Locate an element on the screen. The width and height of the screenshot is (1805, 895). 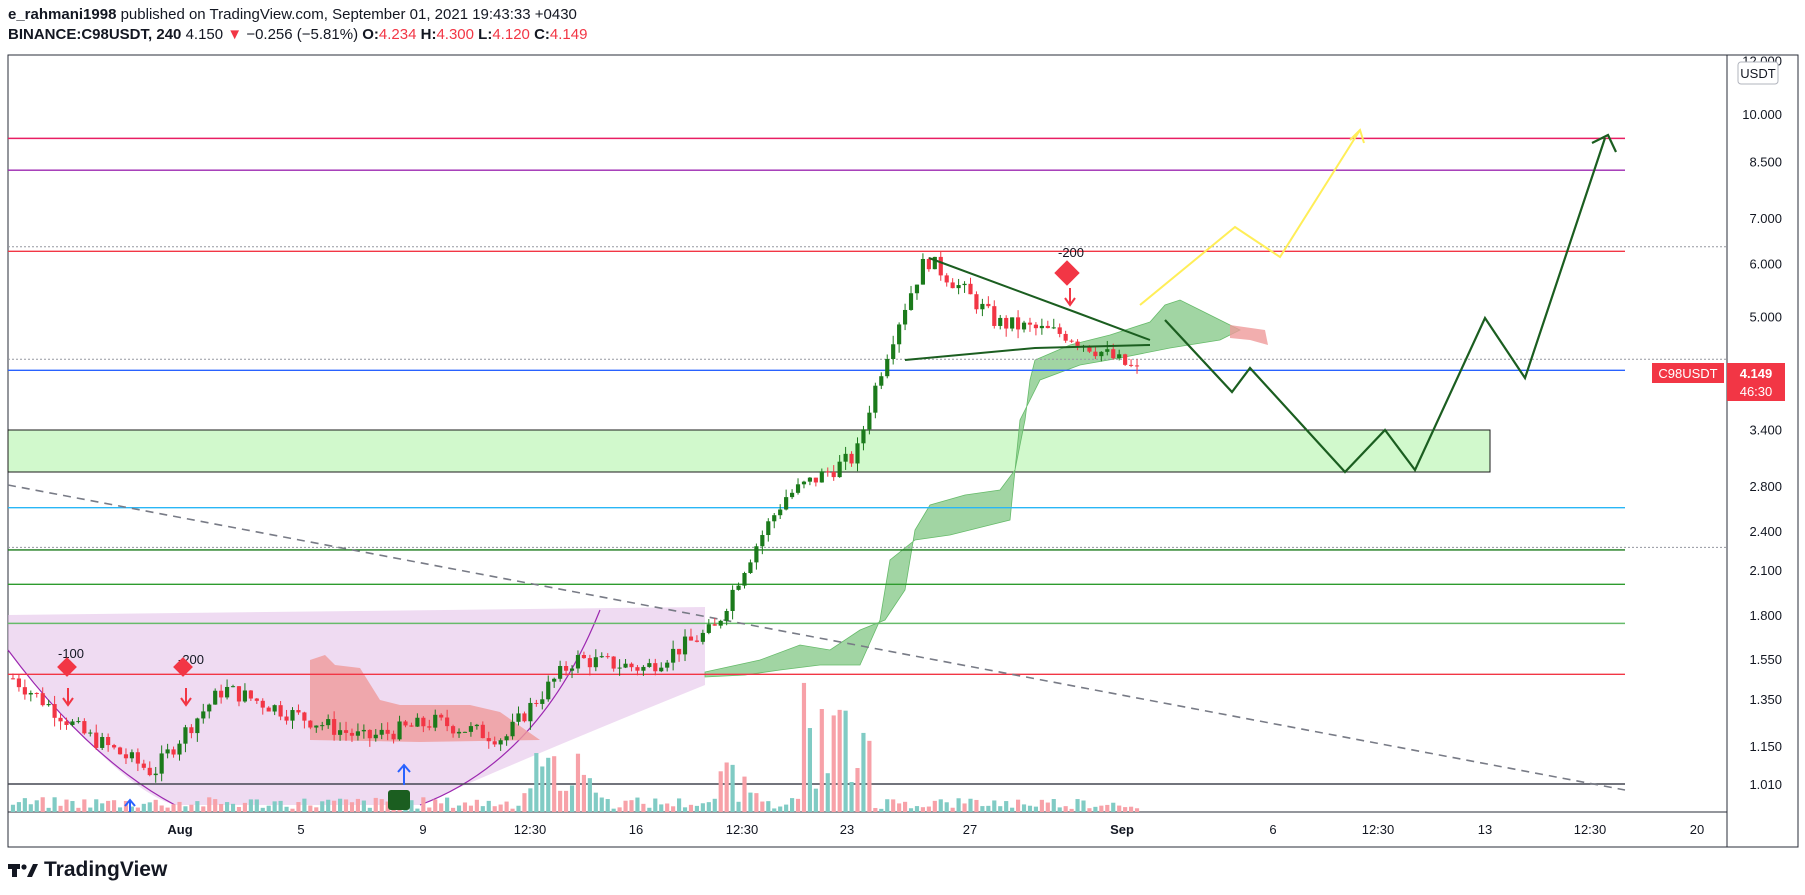
currency-label: USDT is located at coordinates (1757, 73).